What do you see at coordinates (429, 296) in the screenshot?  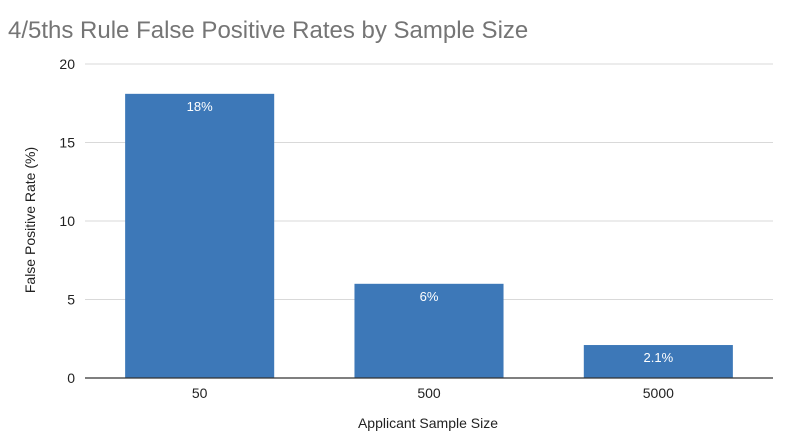 I see `data-label: 6%` at bounding box center [429, 296].